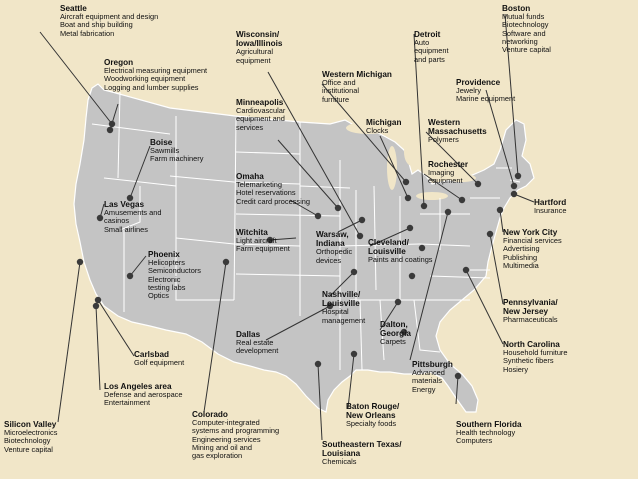  I want to click on label-dalton: Dalton, Georgia Carpets, so click(395, 333).